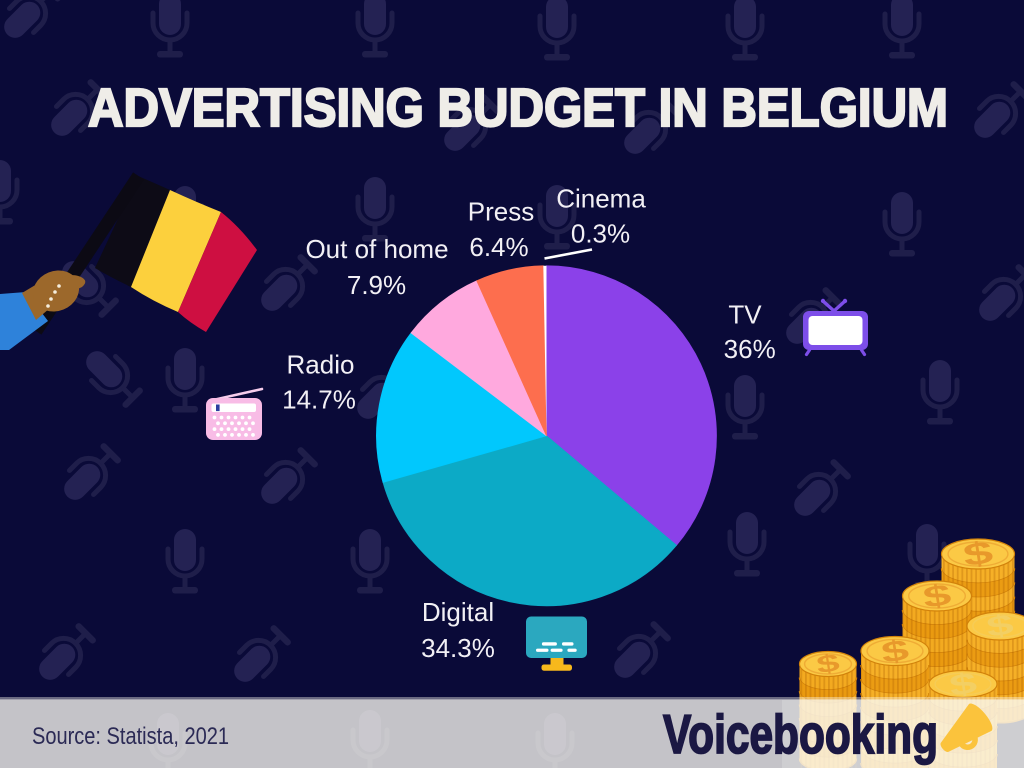 The image size is (1024, 768). I want to click on svg-text: 14.7%, so click(319, 400).